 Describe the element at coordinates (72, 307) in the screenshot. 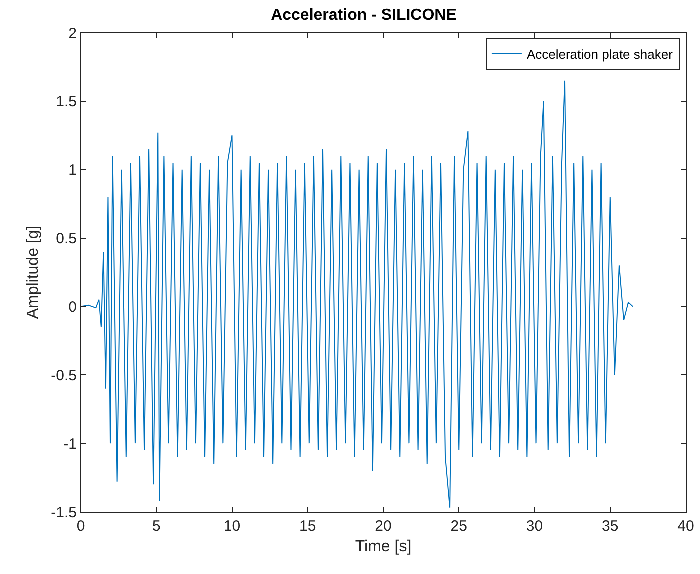

I see `y-tick-label: 0` at that location.